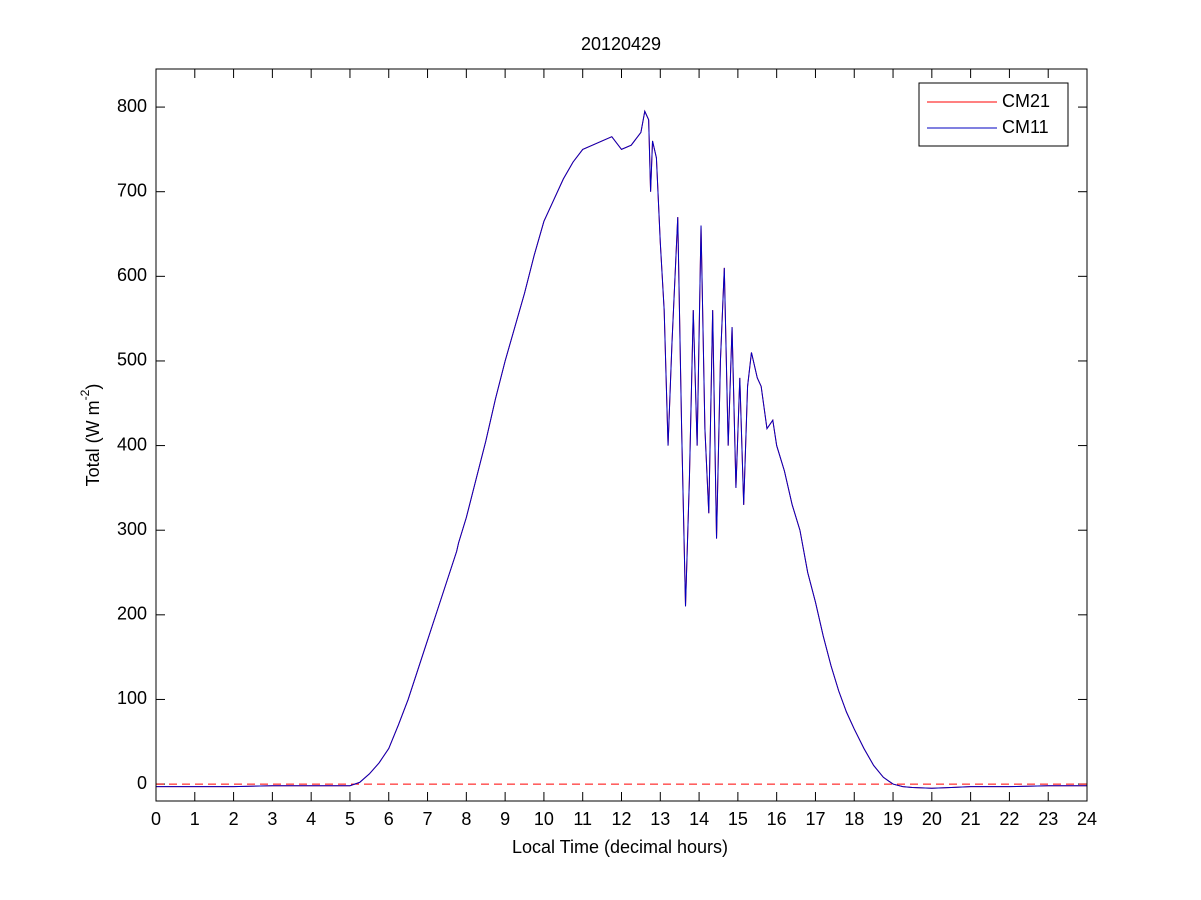 Image resolution: width=1201 pixels, height=900 pixels. What do you see at coordinates (85, 394) in the screenshot?
I see `y-label-sup: -2` at bounding box center [85, 394].